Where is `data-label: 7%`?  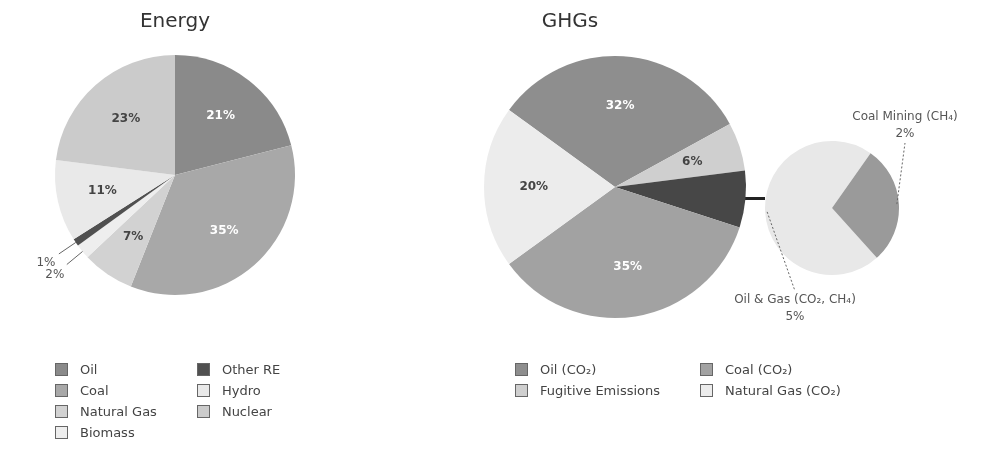
data-label: 7% is located at coordinates (133, 235).